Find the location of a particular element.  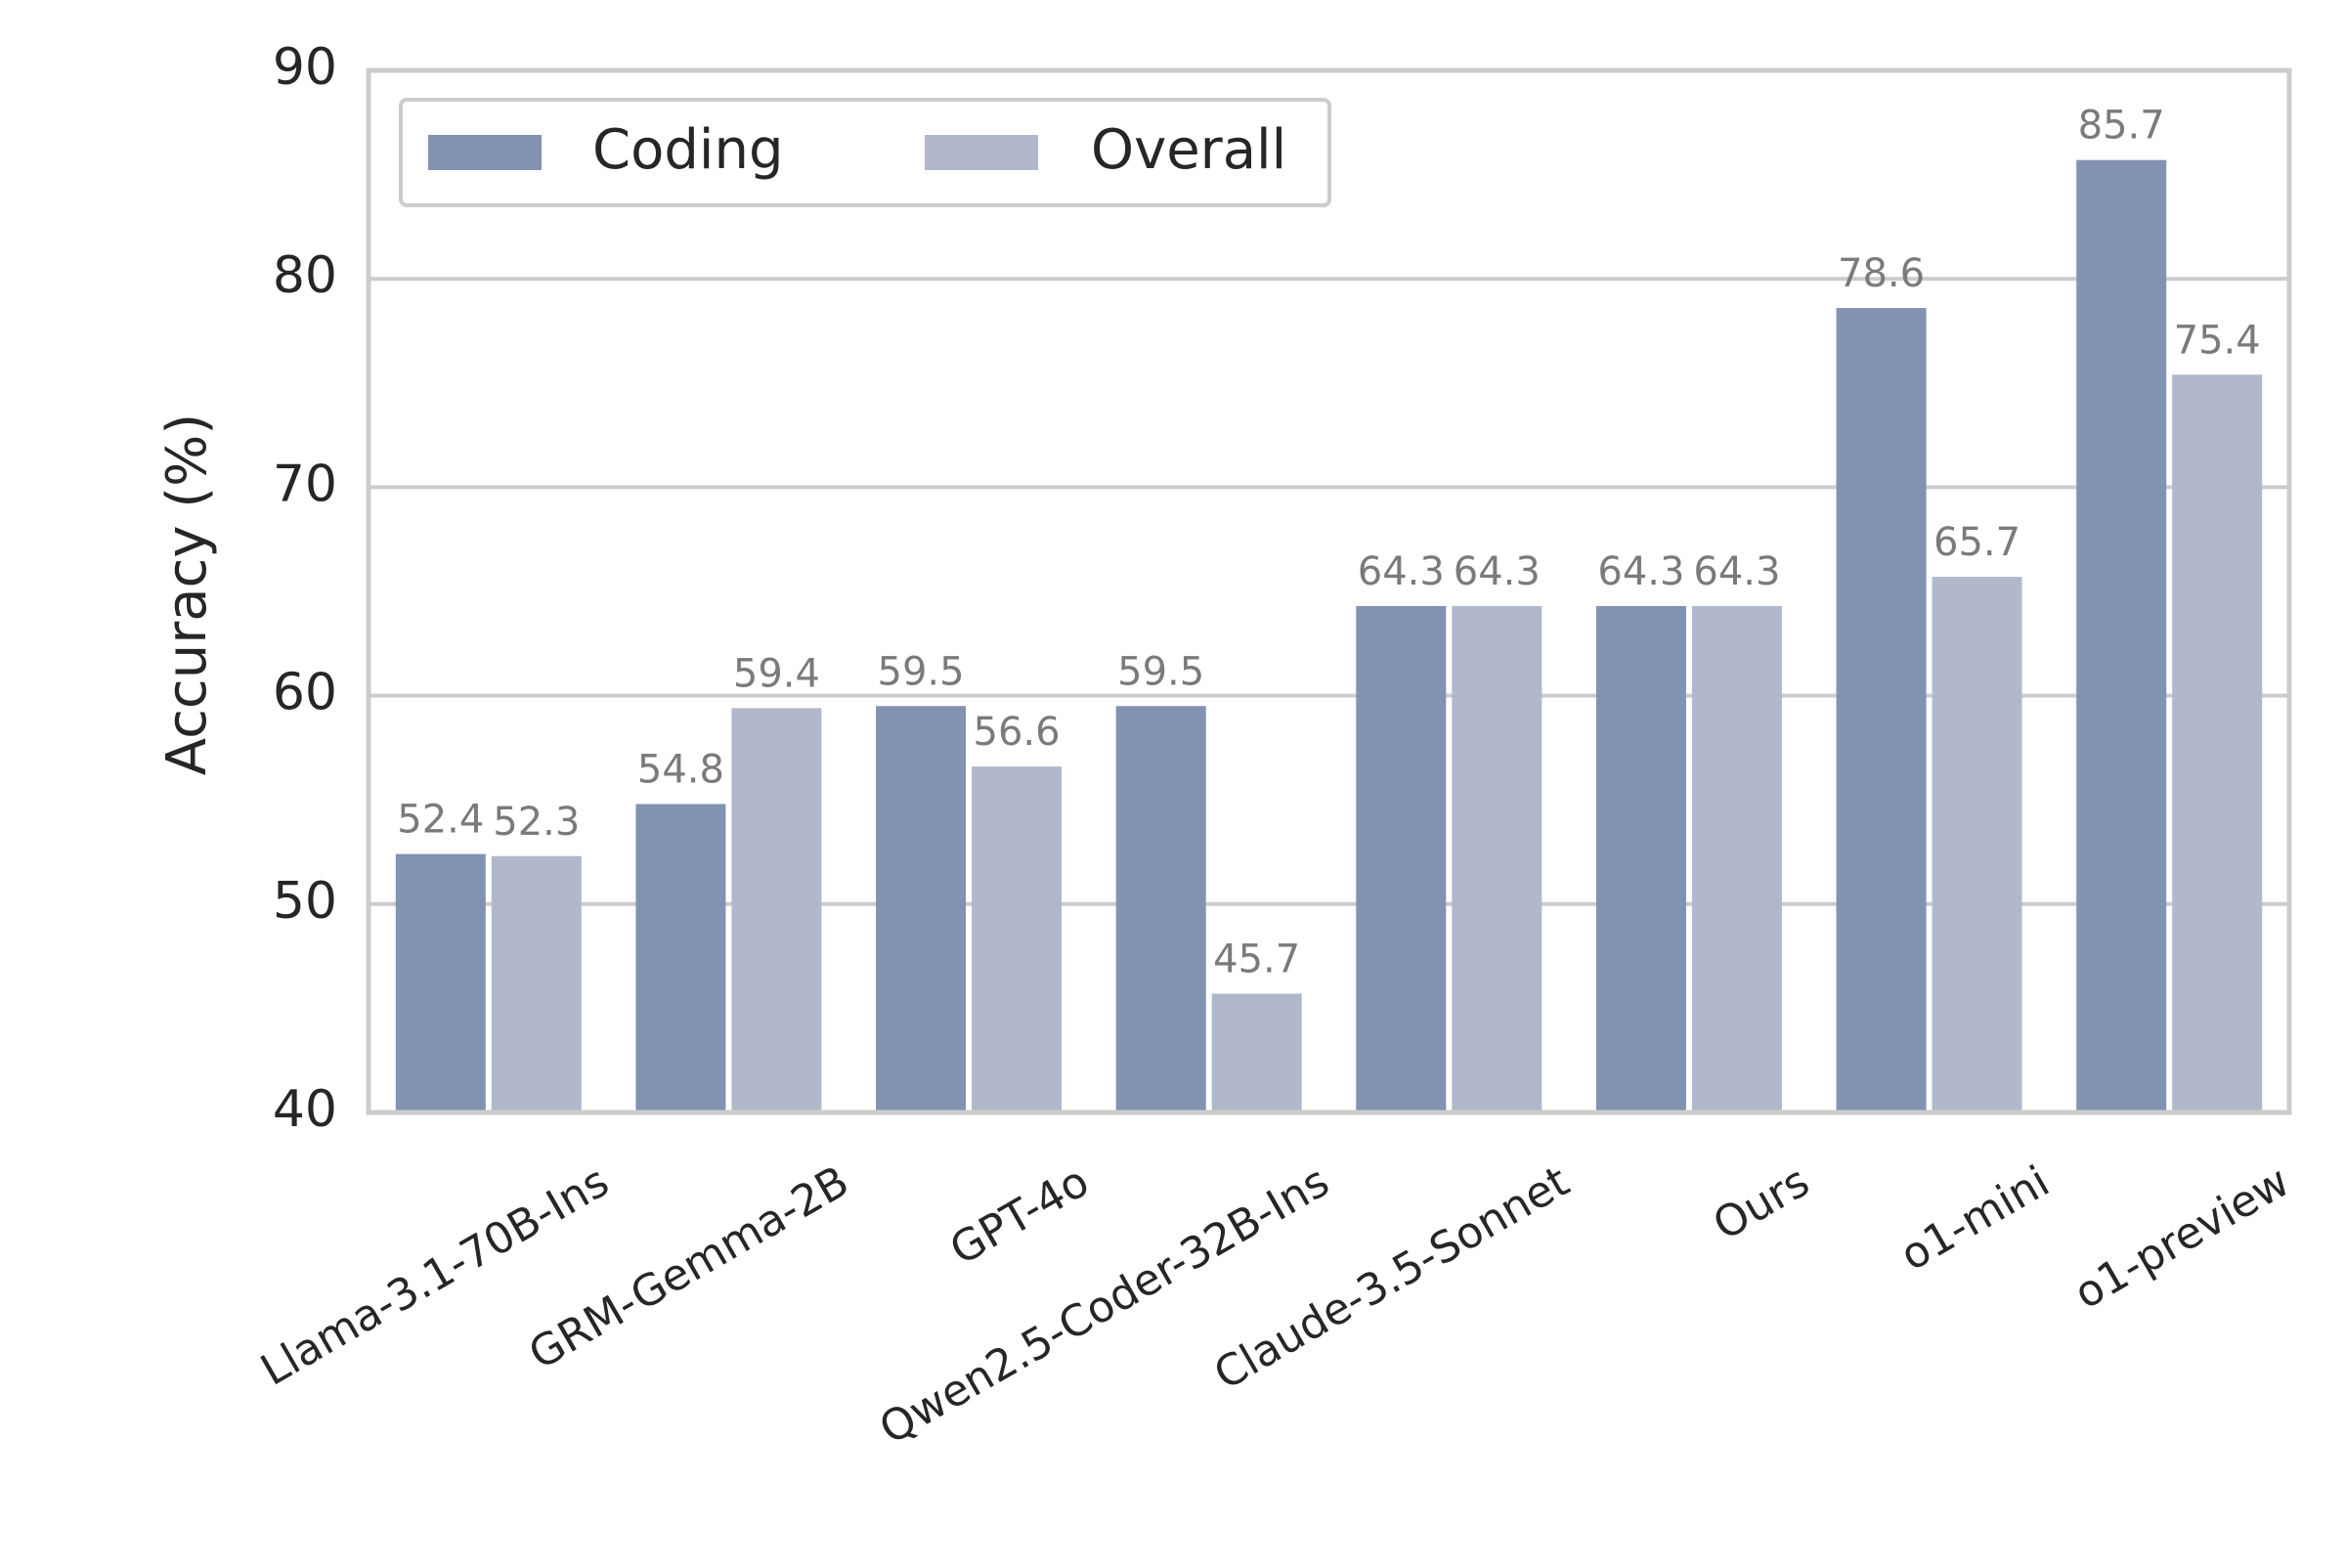

data-label: 59.4 is located at coordinates (777, 673).